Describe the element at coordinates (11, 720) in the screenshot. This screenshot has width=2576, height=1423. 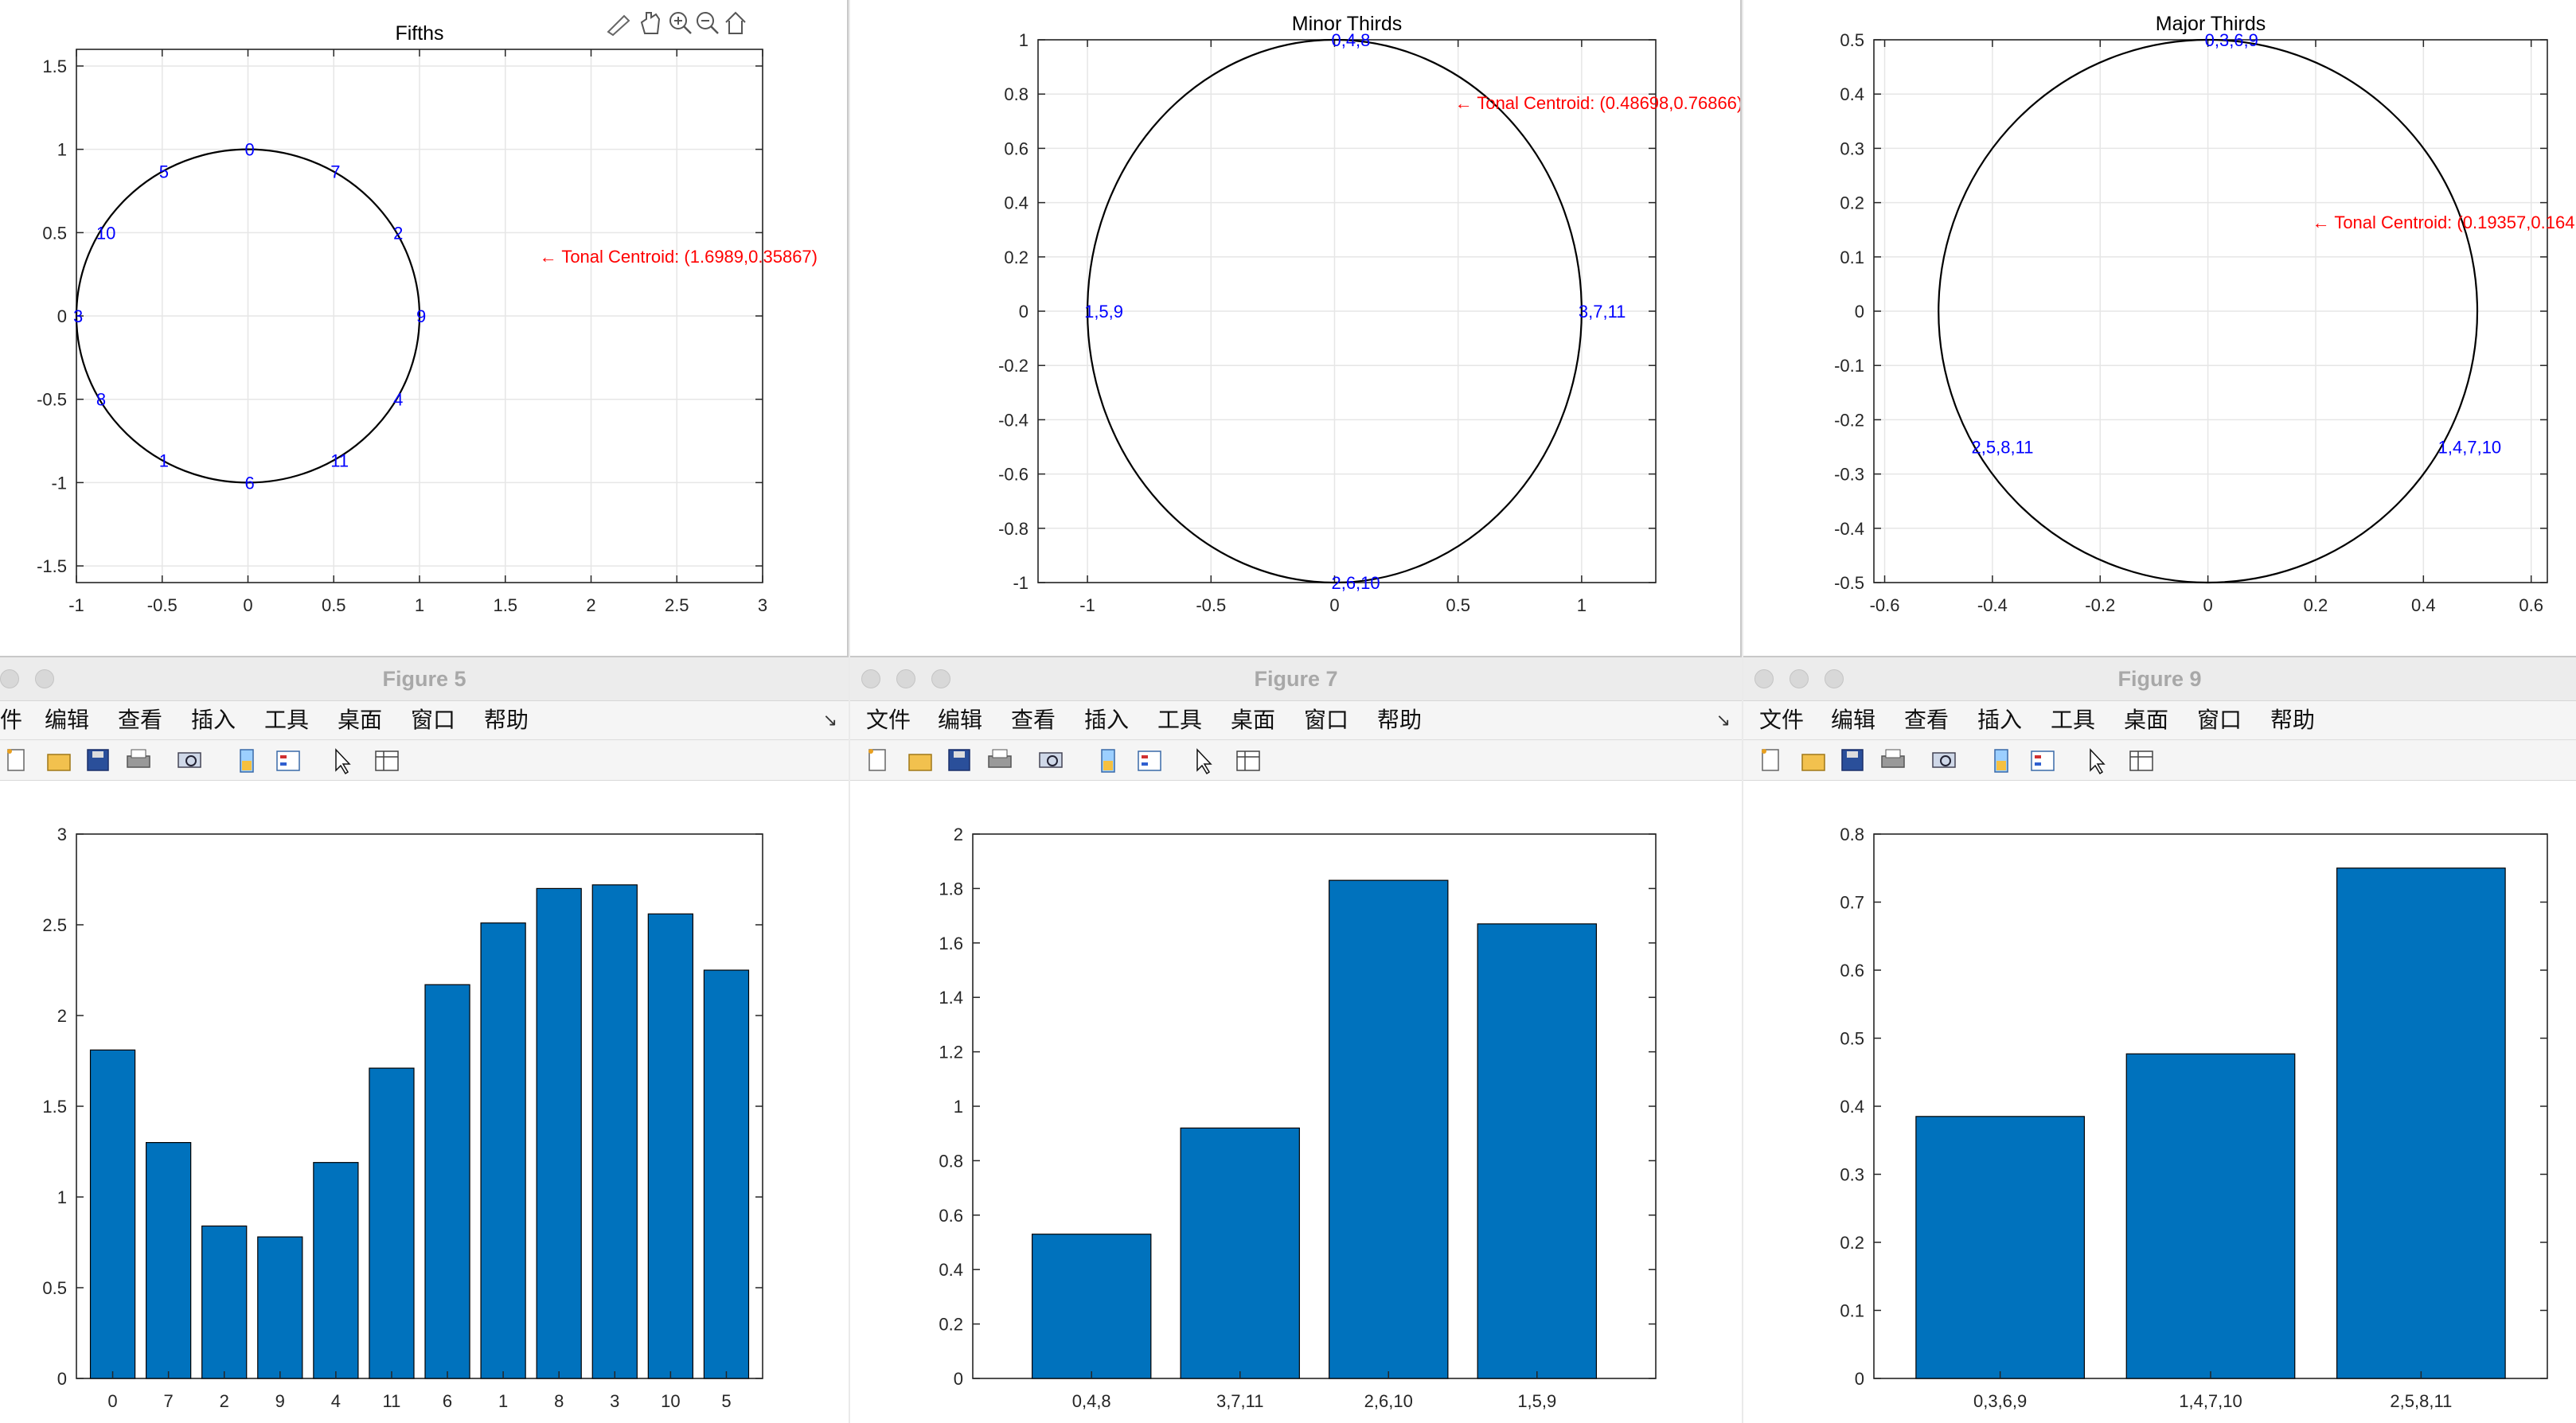
I see `menu-file: 件` at that location.